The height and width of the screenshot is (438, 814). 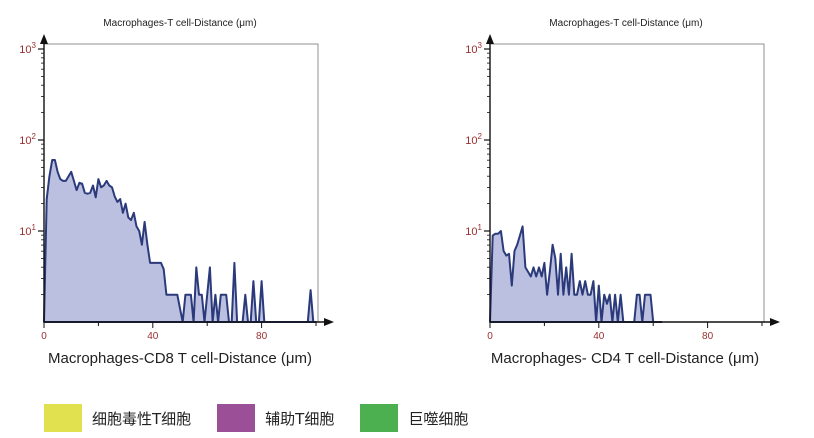 I want to click on legend: 细胞毒性T细胞 辅助T细胞 巨噬细胞, so click(x=269, y=418).